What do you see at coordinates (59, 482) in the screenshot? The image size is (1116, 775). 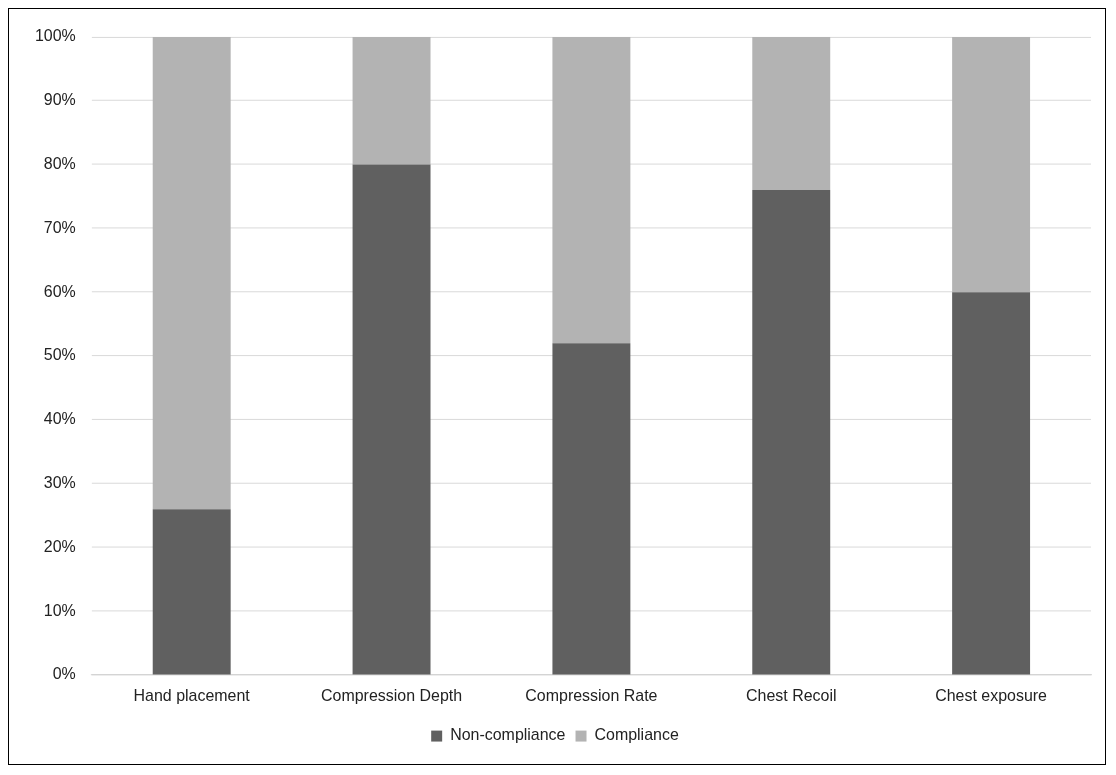 I see `y-tick-label: 30%` at bounding box center [59, 482].